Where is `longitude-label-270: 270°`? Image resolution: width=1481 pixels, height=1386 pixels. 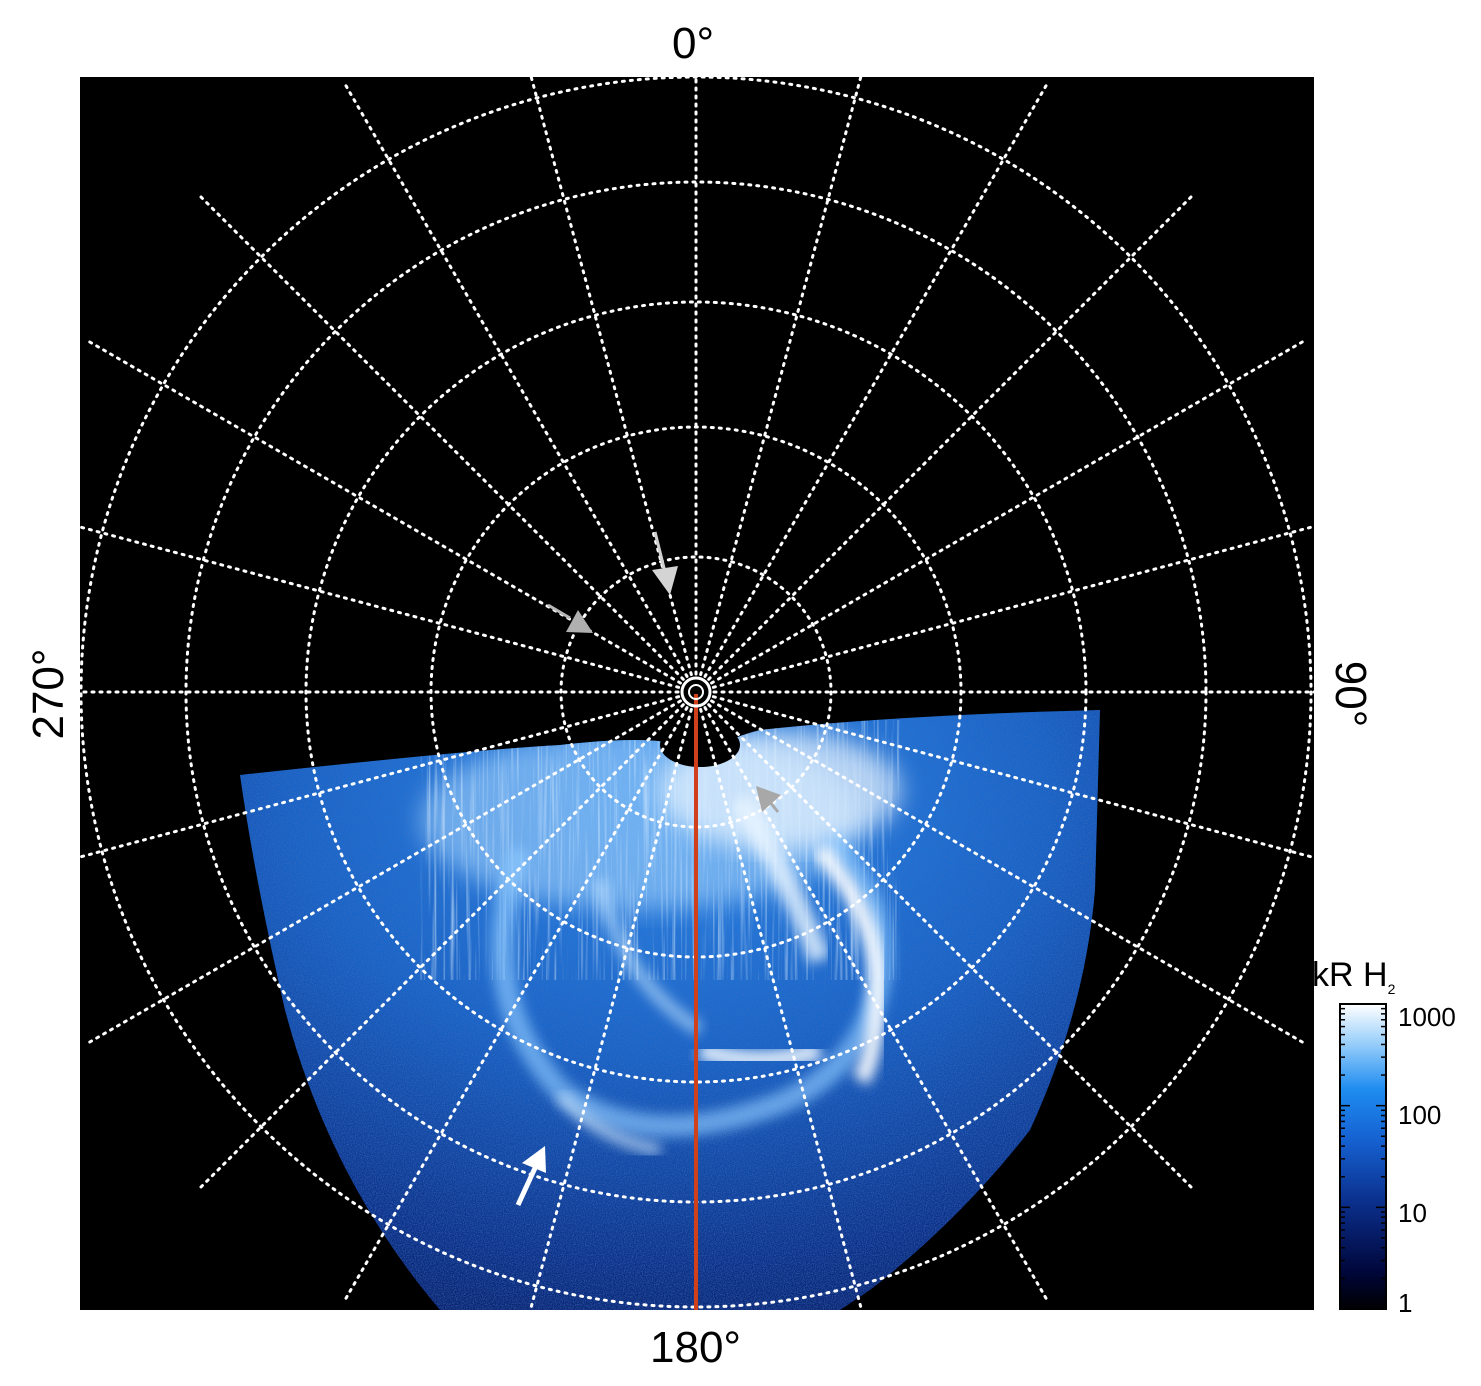
longitude-label-270: 270° is located at coordinates (48, 694).